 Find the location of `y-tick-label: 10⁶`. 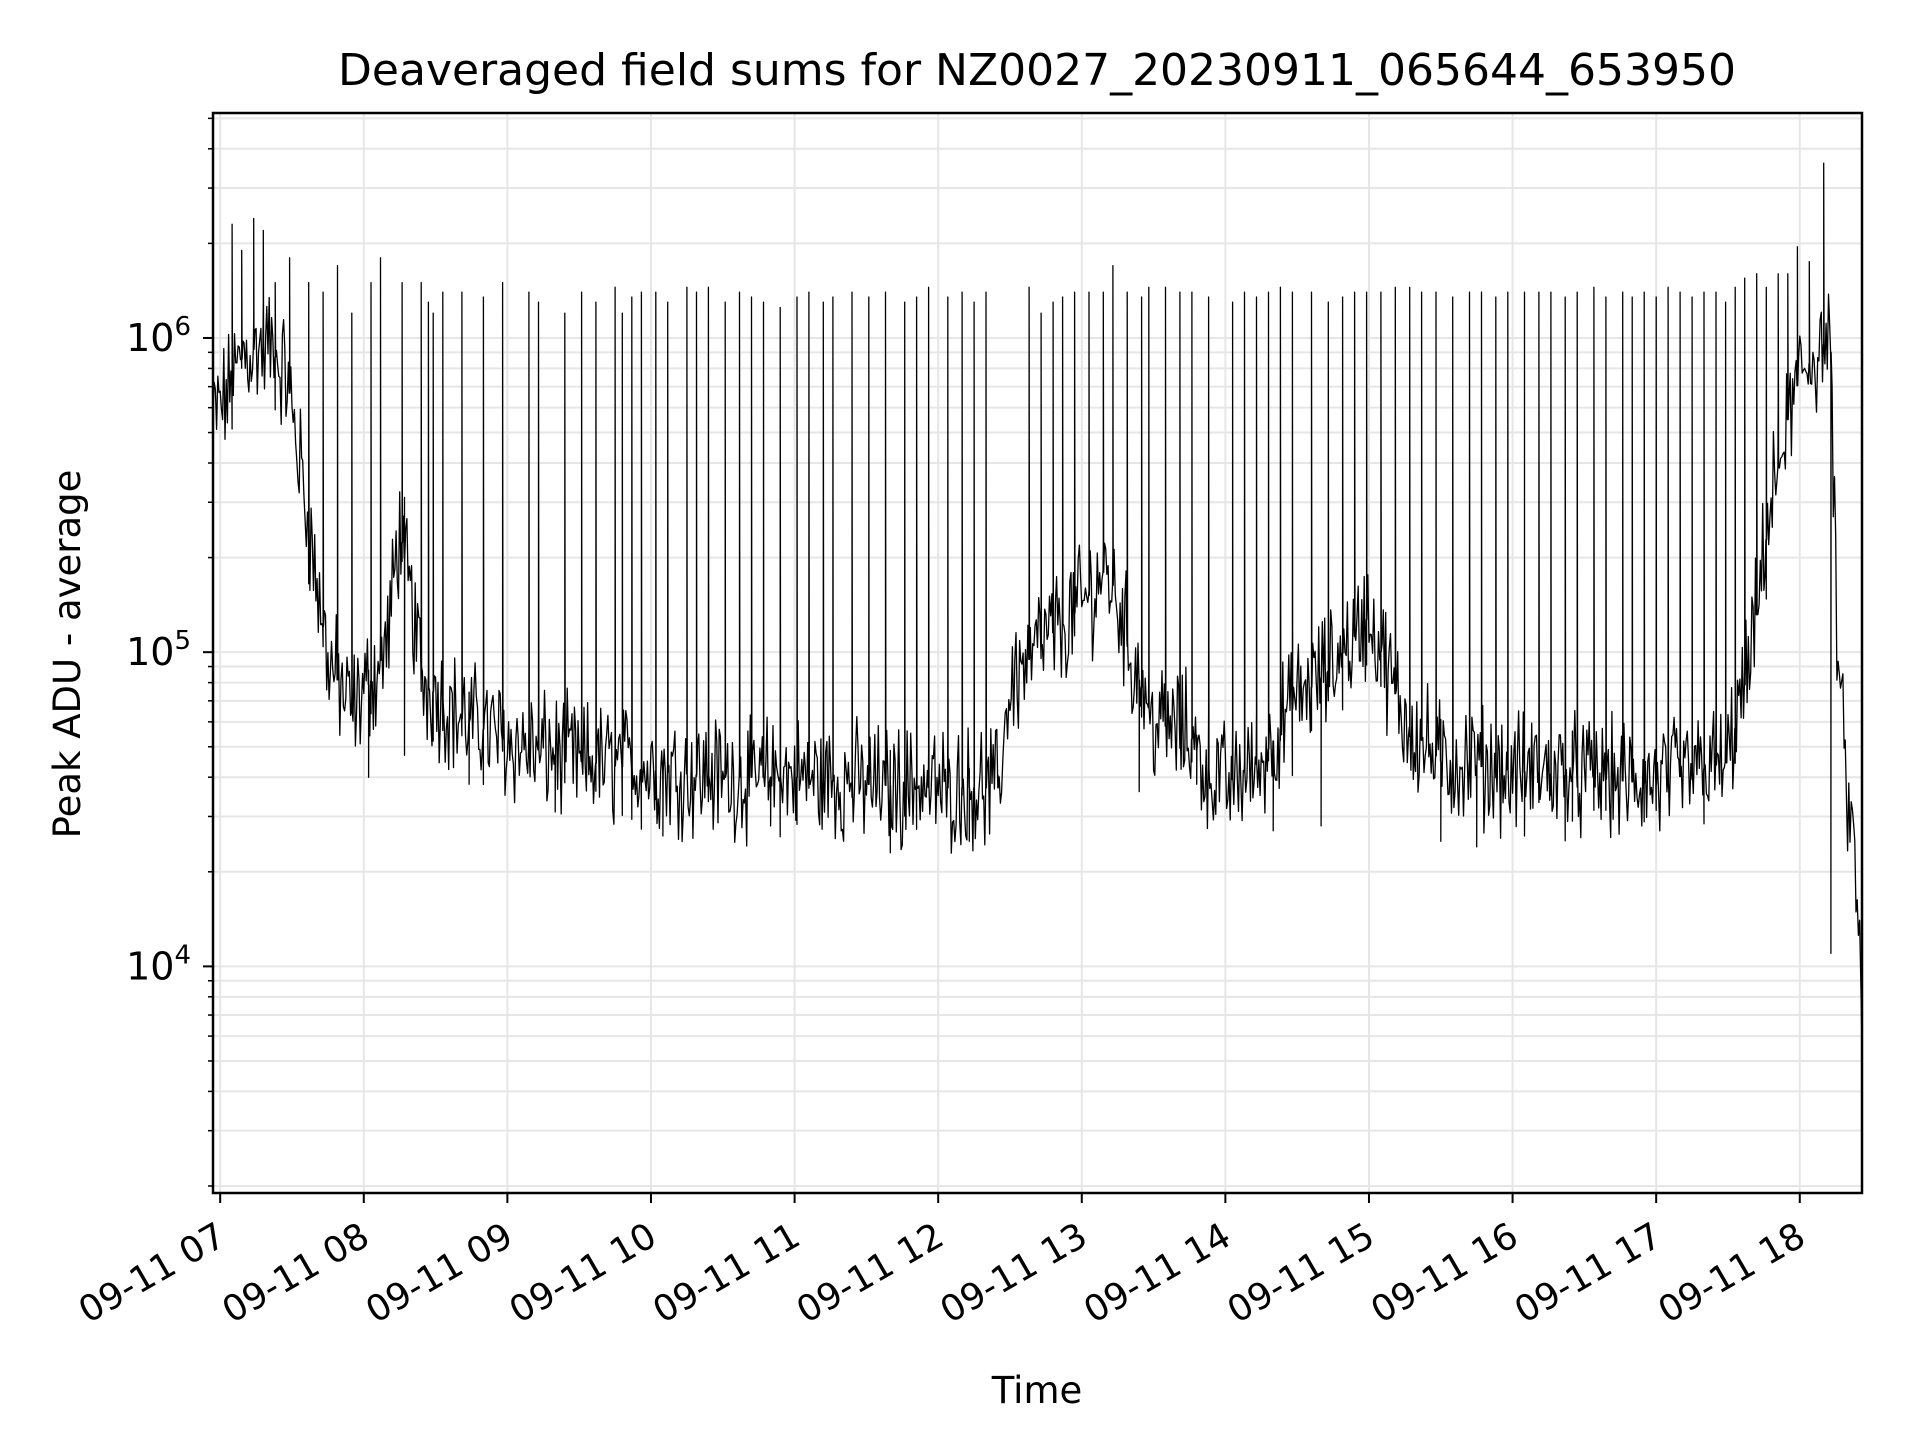

y-tick-label: 10⁶ is located at coordinates (158, 336).